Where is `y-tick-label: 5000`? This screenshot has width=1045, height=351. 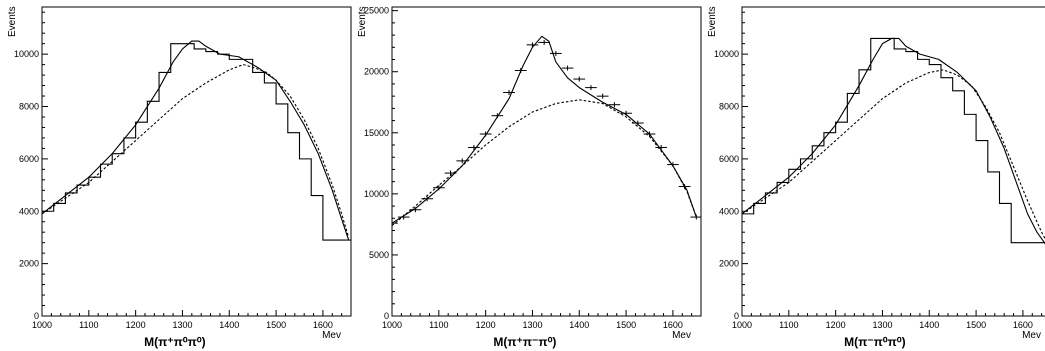 y-tick-label: 5000 is located at coordinates (379, 255).